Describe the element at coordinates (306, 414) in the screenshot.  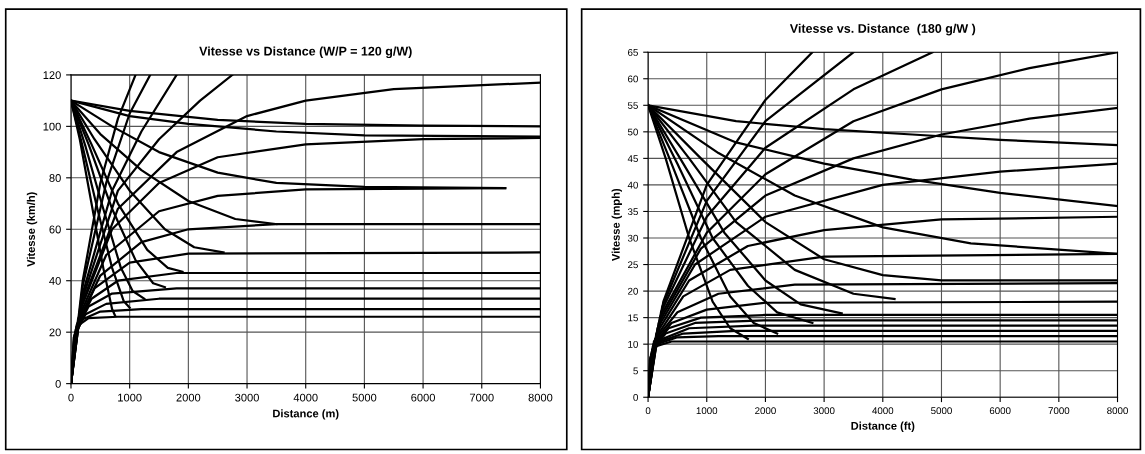
I see `x-axis-title: Distance (m)` at that location.